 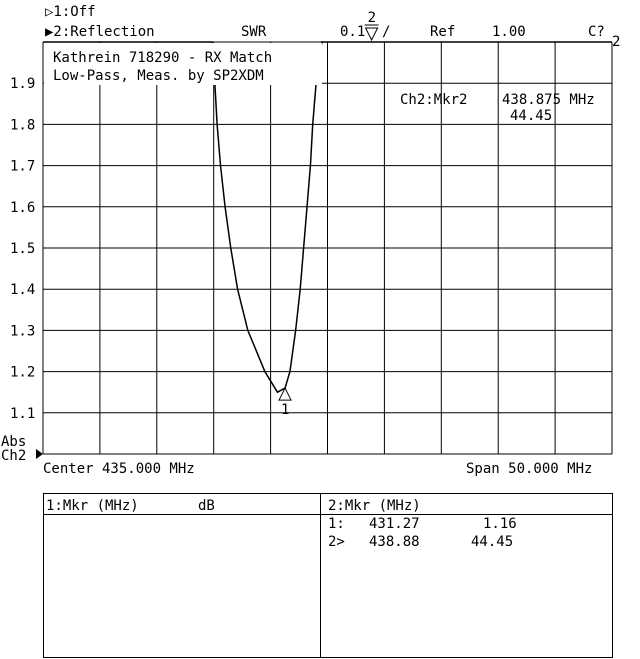 I want to click on marker-1-icon, so click(x=285, y=393).